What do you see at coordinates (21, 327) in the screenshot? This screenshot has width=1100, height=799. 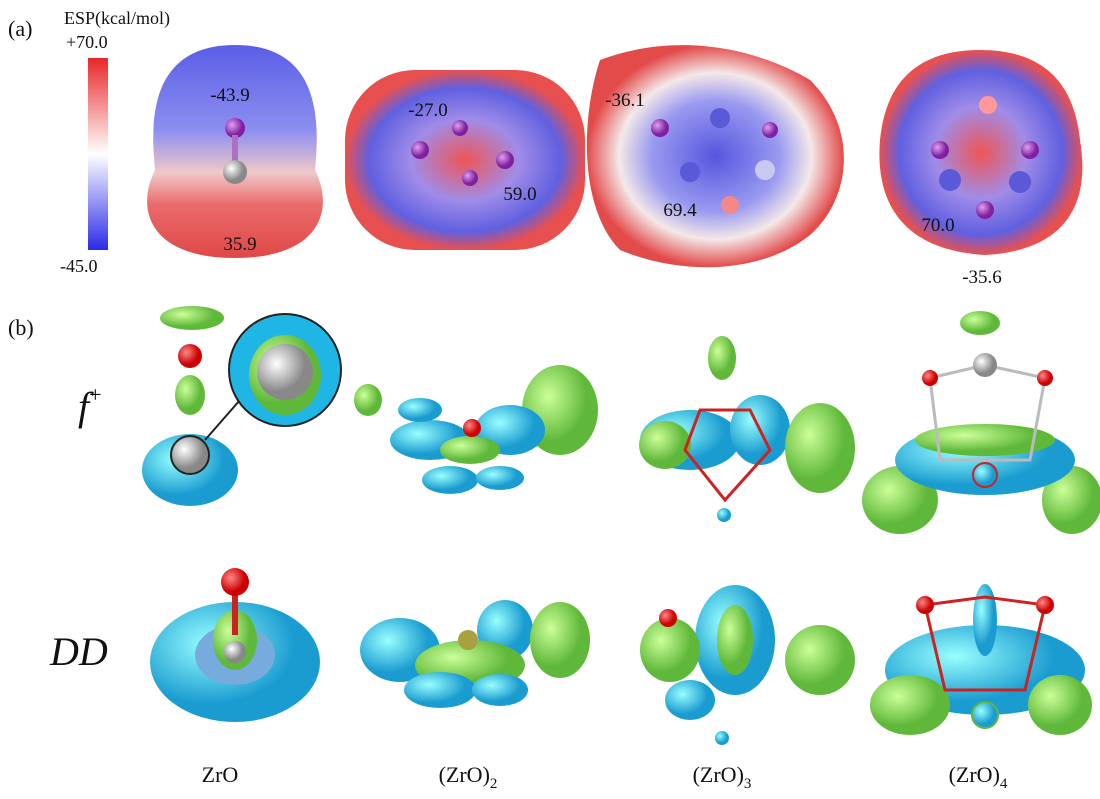 I see `panel-label: (b)` at bounding box center [21, 327].